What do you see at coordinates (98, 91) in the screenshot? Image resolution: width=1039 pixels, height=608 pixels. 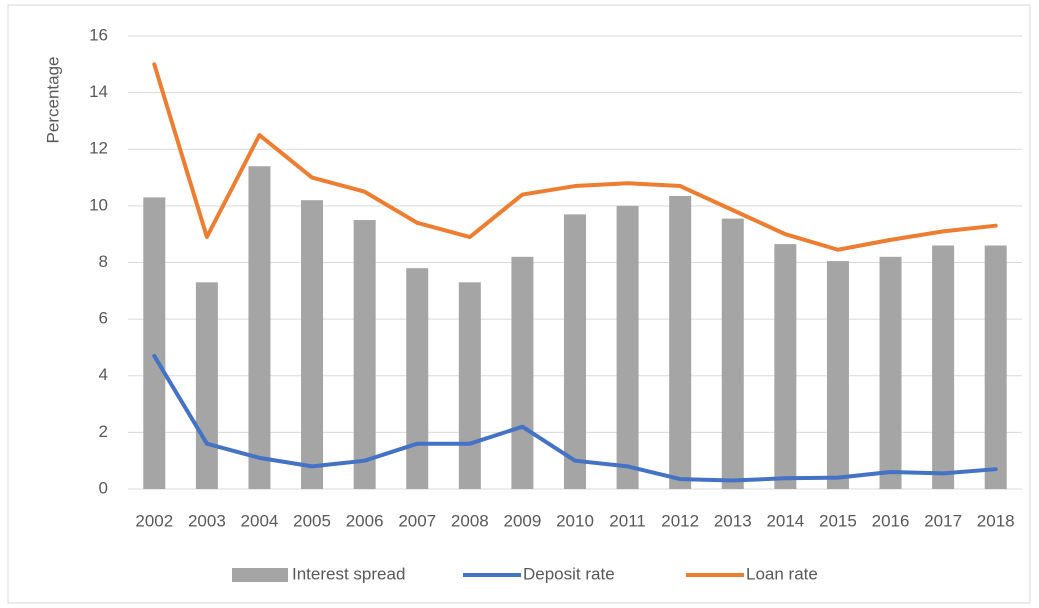 I see `y-tick-label: 14` at bounding box center [98, 91].